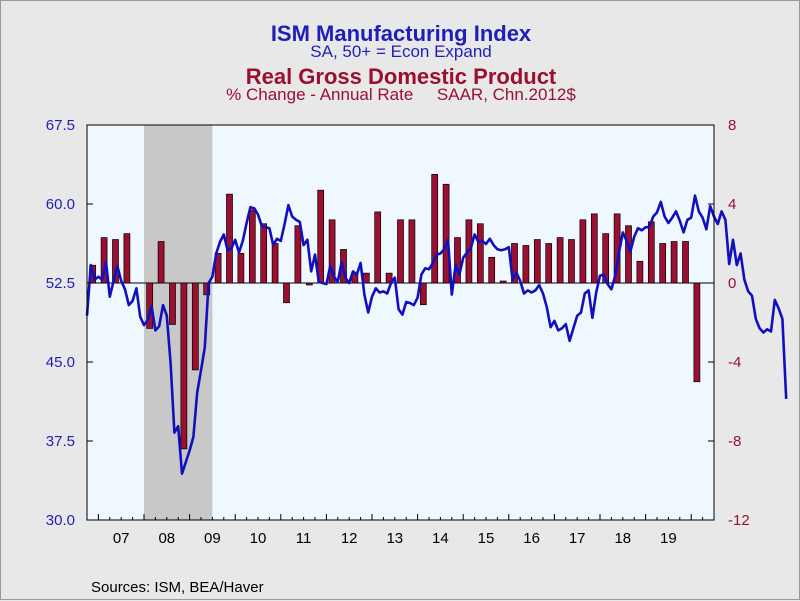 The height and width of the screenshot is (601, 800). I want to click on left-axis-tick-label: 67.5, so click(60, 125).